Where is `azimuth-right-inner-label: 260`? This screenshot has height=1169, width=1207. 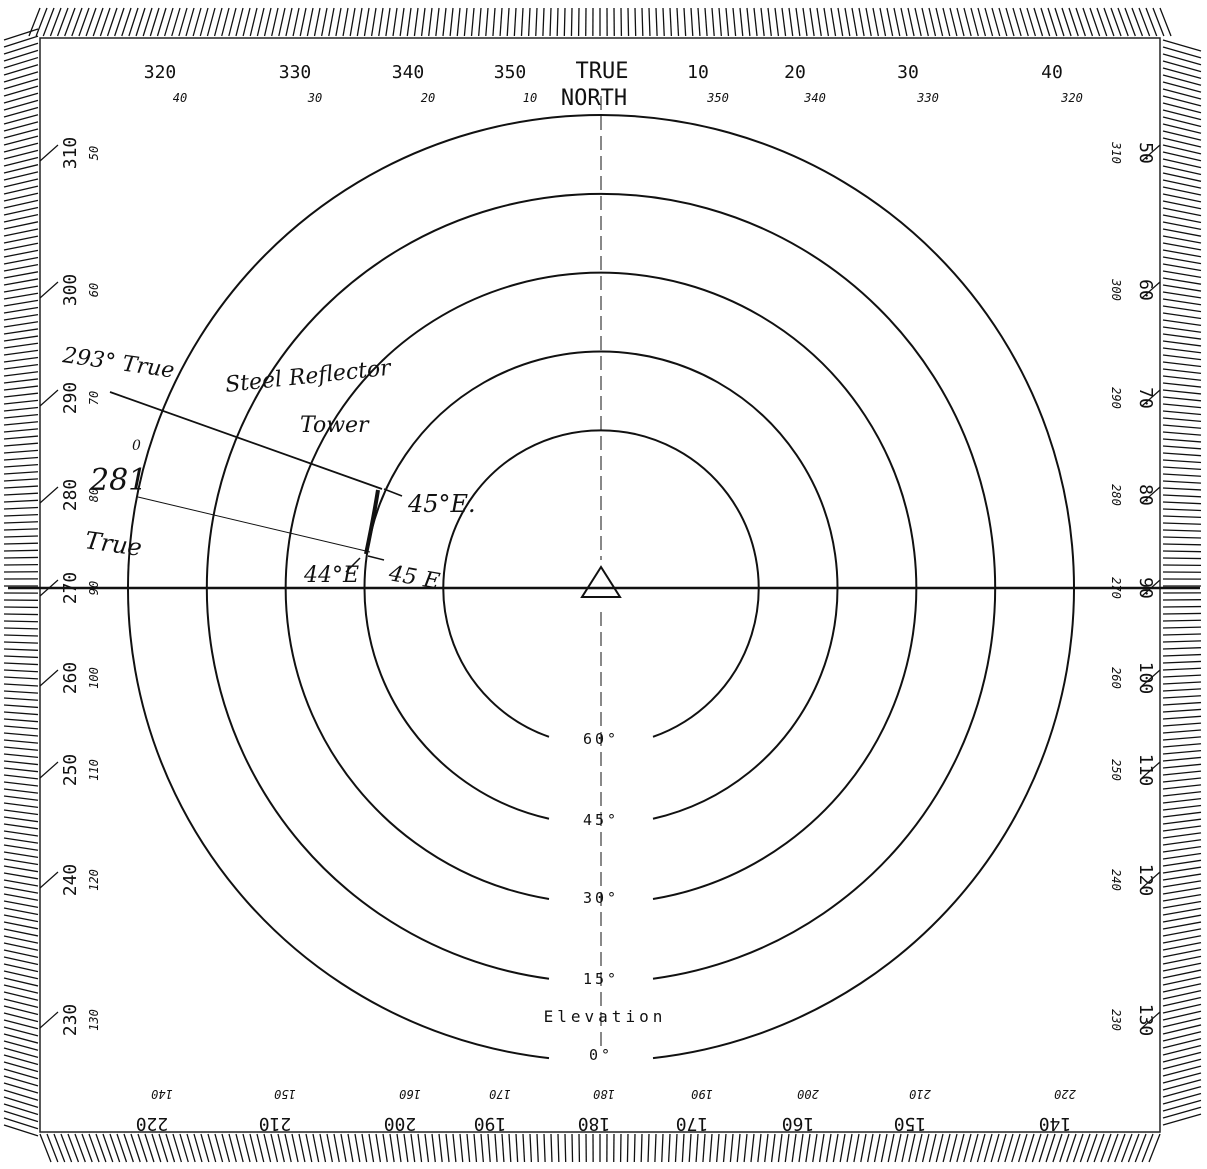 azimuth-right-inner-label: 260 is located at coordinates (1116, 678).